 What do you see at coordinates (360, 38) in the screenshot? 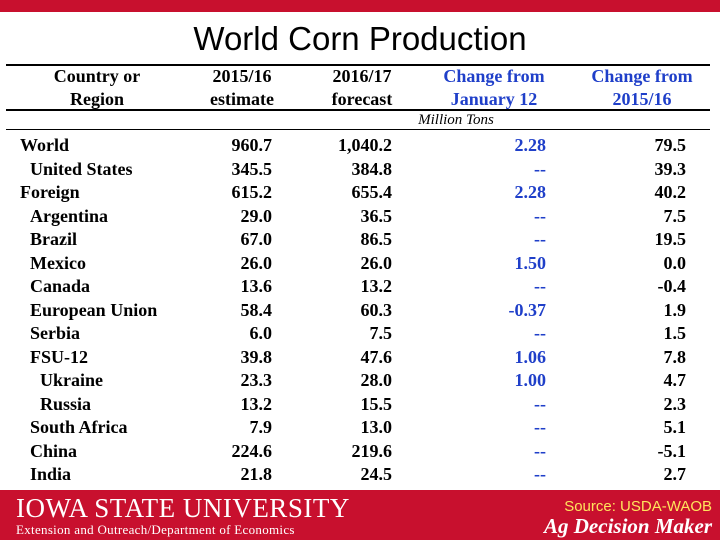
I see `slide-title: World Corn Production` at bounding box center [360, 38].